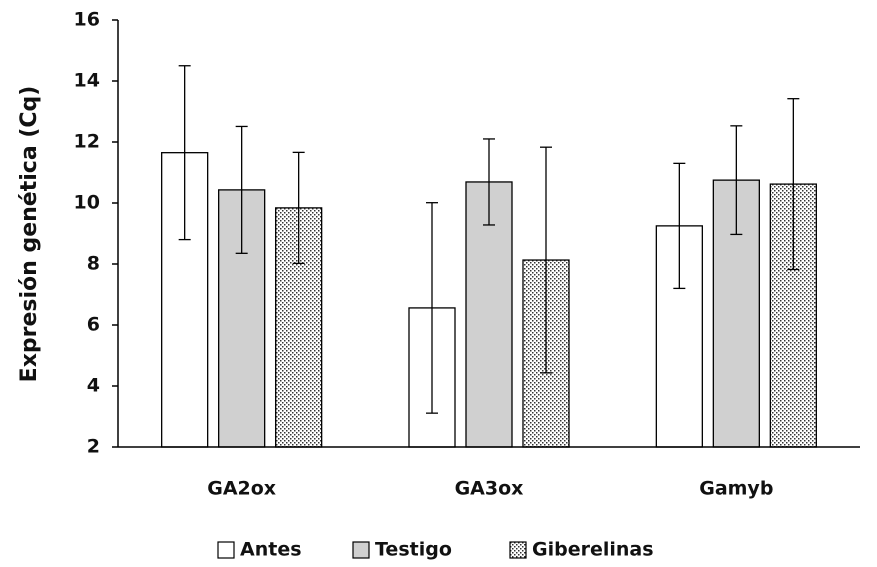 The width and height of the screenshot is (877, 567). Describe the element at coordinates (736, 489) in the screenshot. I see `x-tick-label: Gamyb` at that location.